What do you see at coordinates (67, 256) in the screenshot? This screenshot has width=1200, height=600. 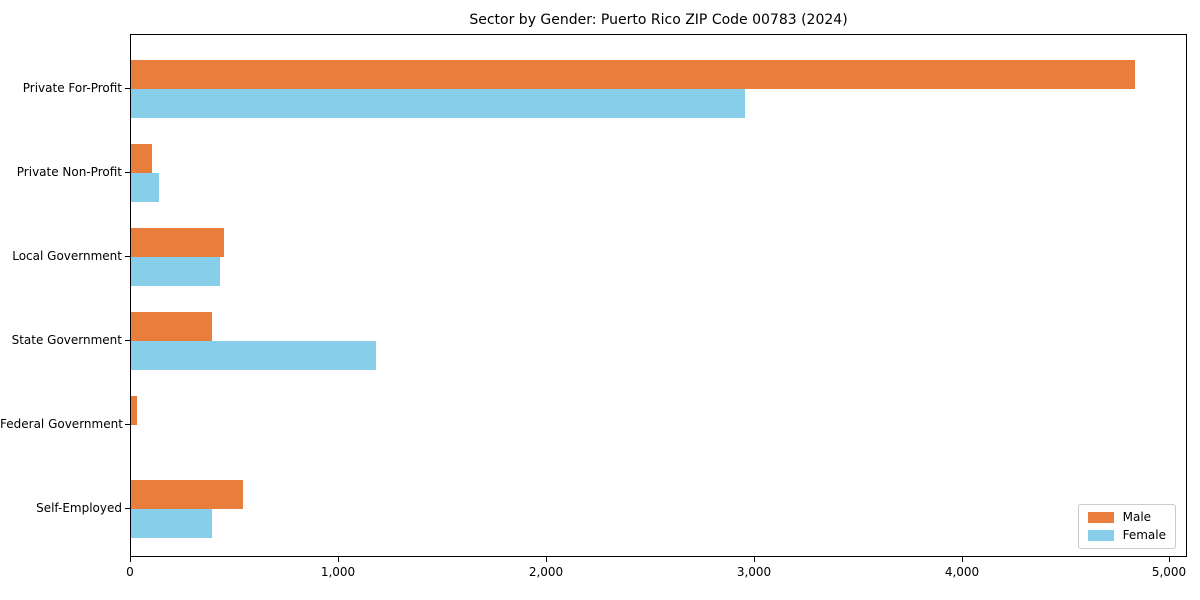 I see `y-tick-label-local-government: Local Government` at bounding box center [67, 256].